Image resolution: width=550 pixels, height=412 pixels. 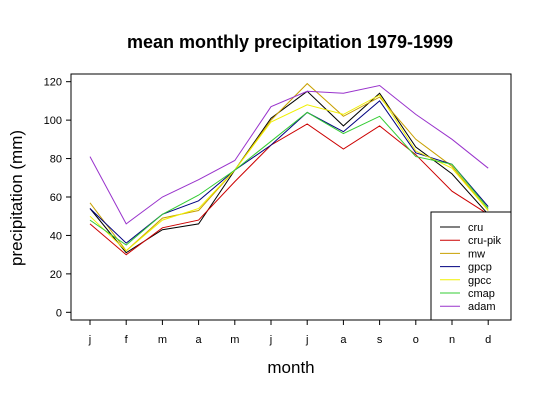 I want to click on y-axis-label: precipitation (mm), so click(x=16, y=198).